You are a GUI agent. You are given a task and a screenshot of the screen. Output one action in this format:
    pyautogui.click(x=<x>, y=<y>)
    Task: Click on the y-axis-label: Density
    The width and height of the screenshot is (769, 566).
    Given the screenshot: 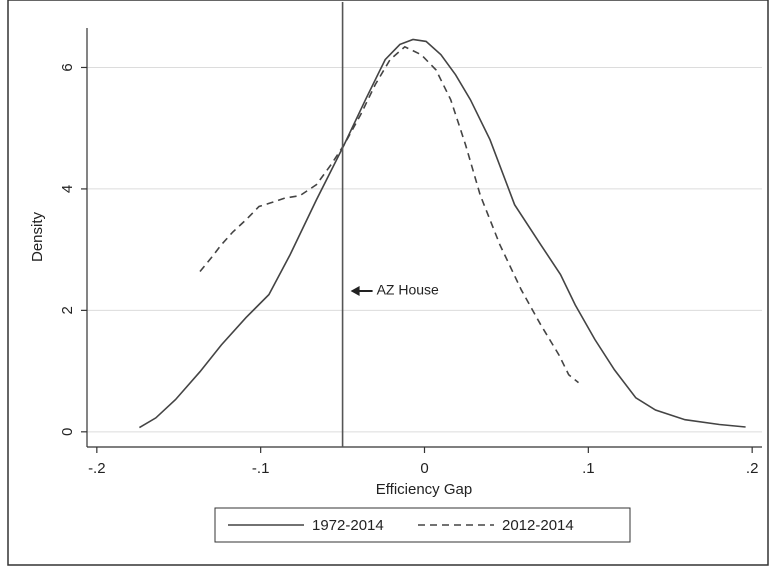 What is the action you would take?
    pyautogui.click(x=37, y=236)
    